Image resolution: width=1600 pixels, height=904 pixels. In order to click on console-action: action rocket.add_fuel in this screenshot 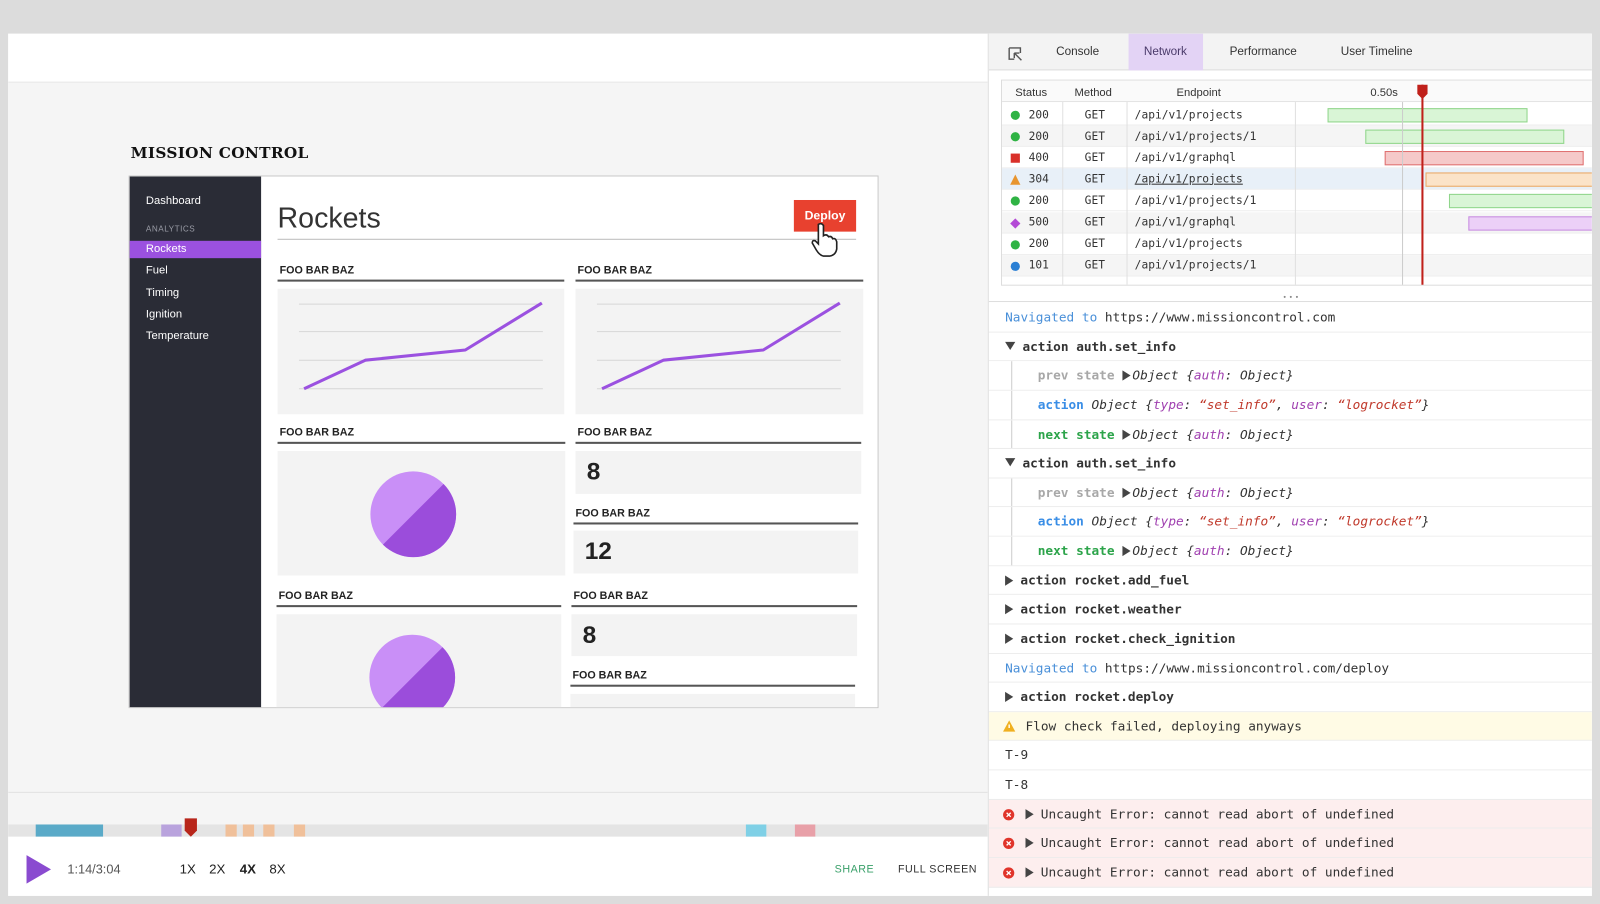, I will do `click(1290, 580)`.